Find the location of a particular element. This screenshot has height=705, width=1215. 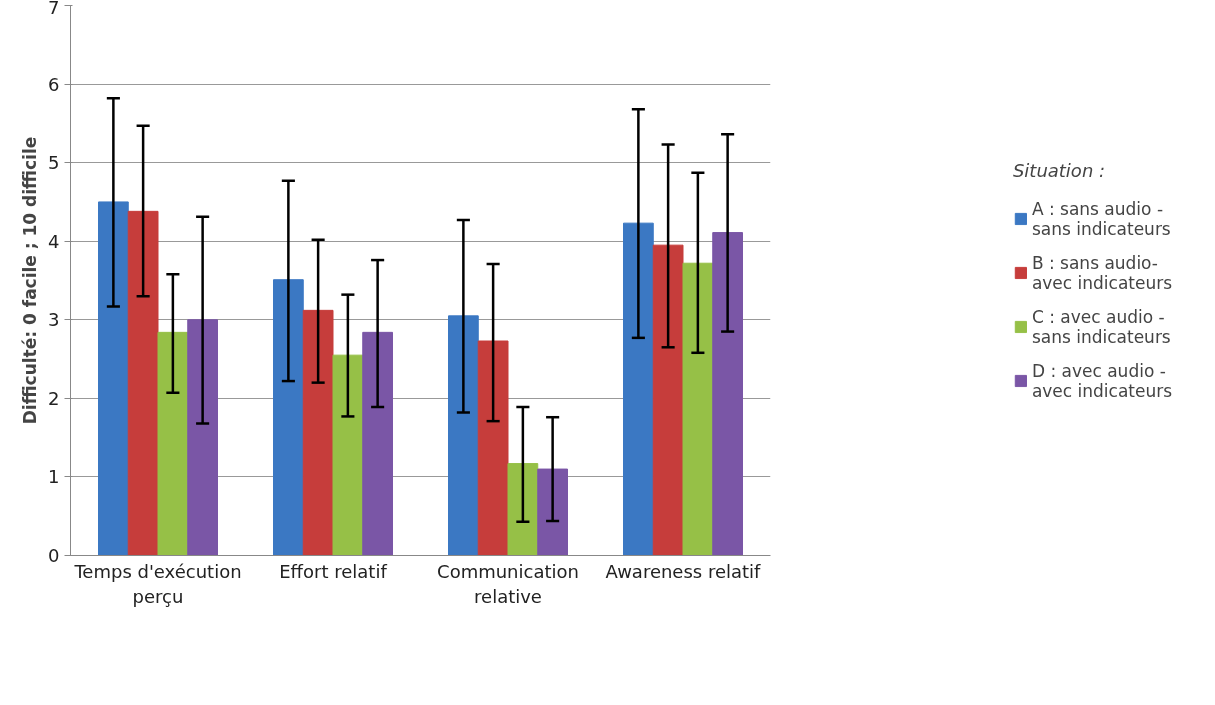

legend-label: A : sans audio - sans indicateurs is located at coordinates (1101, 218).